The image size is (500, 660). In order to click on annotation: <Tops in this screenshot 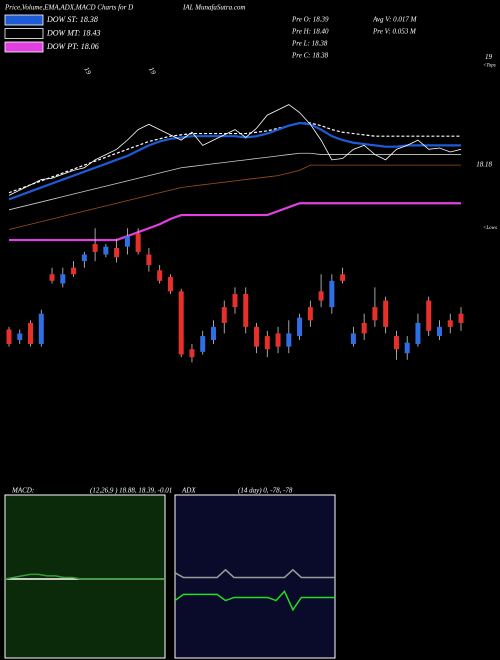, I will do `click(489, 65)`.